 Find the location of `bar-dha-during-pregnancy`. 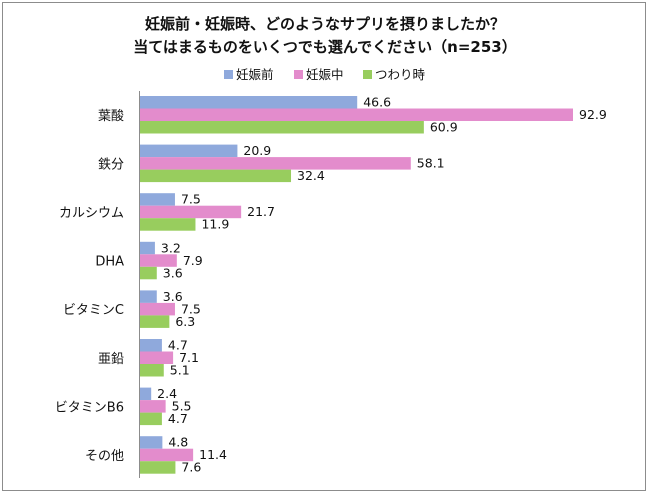

bar-dha-during-pregnancy is located at coordinates (158, 260).